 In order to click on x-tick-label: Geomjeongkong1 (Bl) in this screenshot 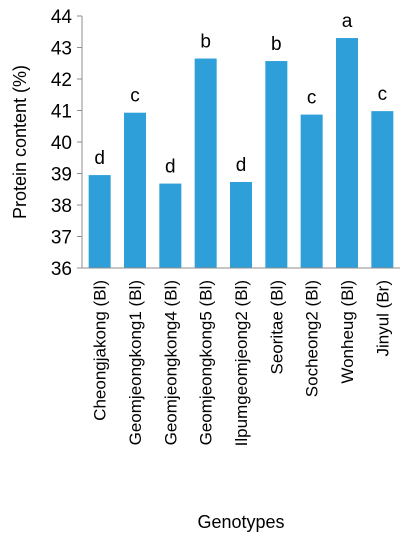, I will do `click(135, 362)`.